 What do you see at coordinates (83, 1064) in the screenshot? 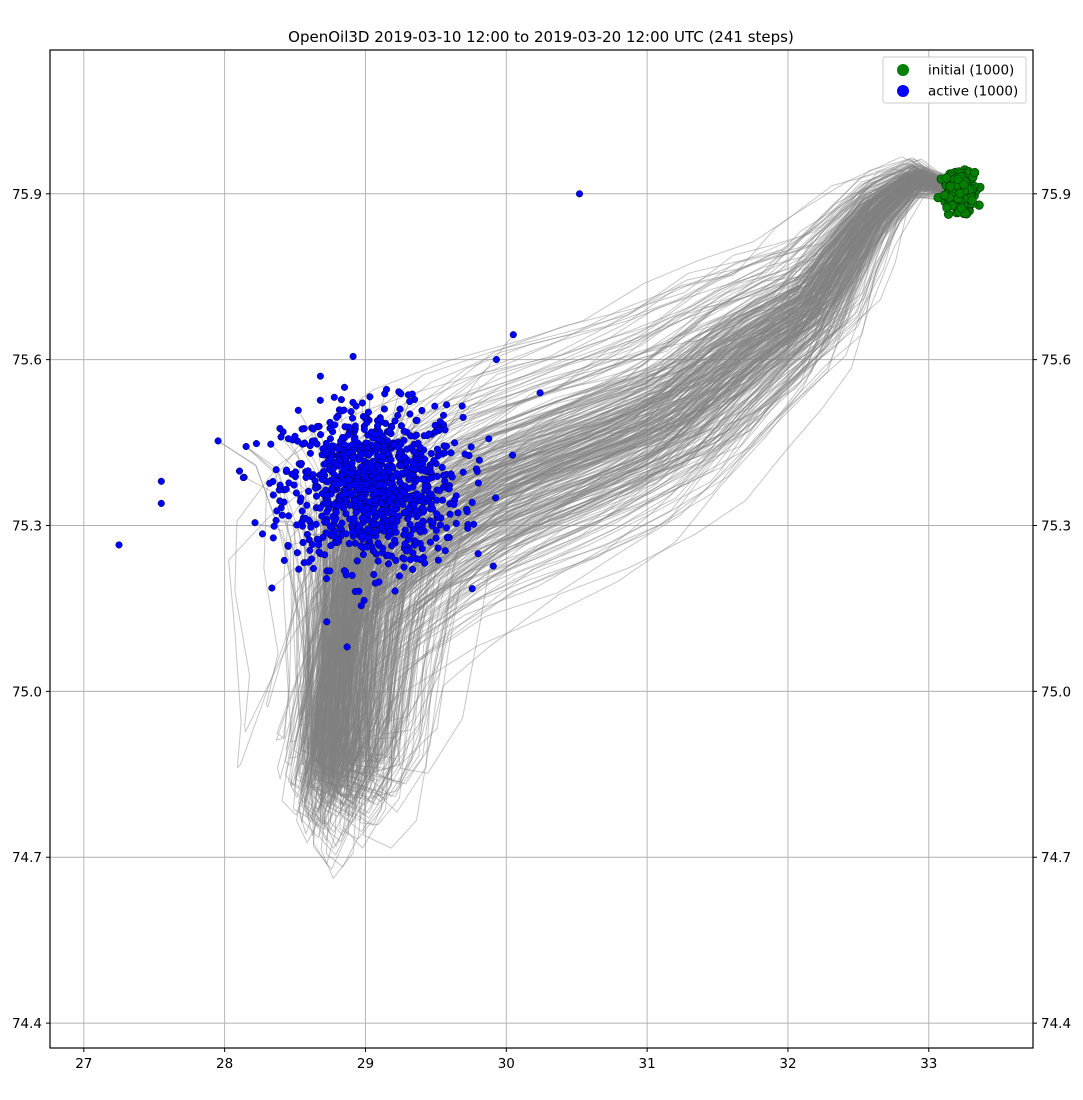
I see `x-tick-label: 27` at bounding box center [83, 1064].